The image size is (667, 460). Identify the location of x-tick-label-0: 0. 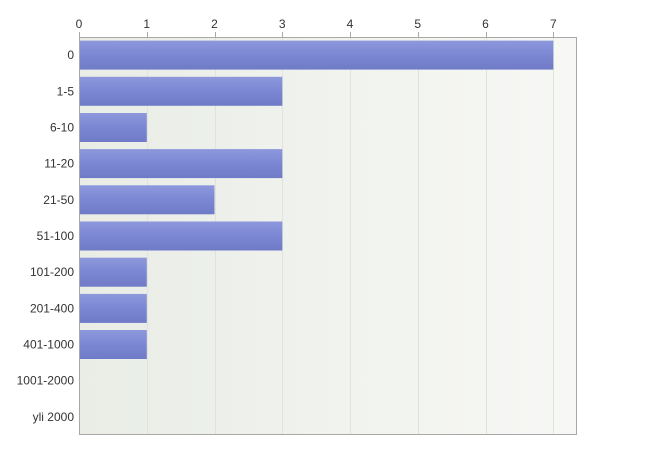
(79, 24).